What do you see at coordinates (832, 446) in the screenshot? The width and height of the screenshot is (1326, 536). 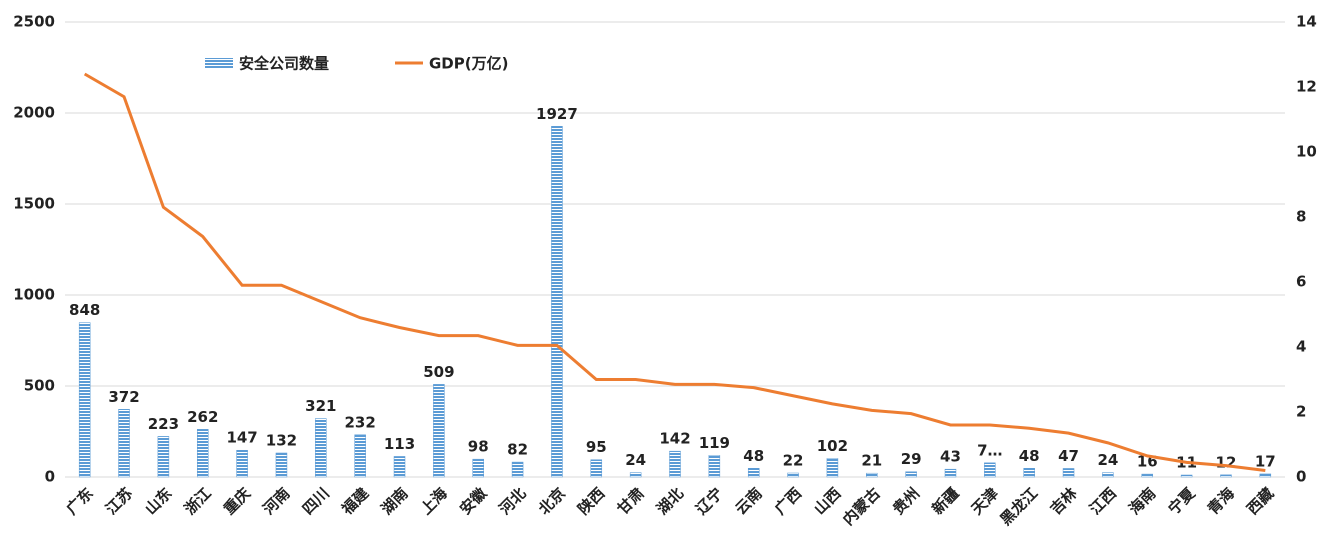 I see `data-label: 102` at bounding box center [832, 446].